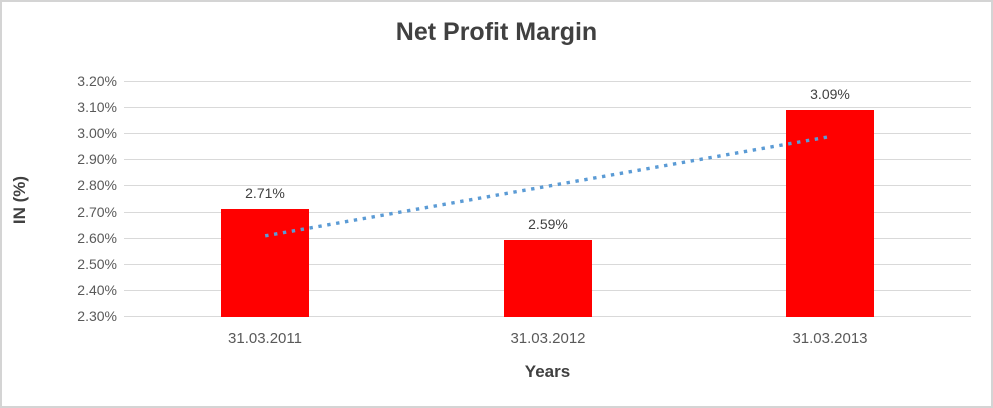 The width and height of the screenshot is (993, 408). Describe the element at coordinates (19, 200) in the screenshot. I see `y-axis-title: IN (%)` at that location.